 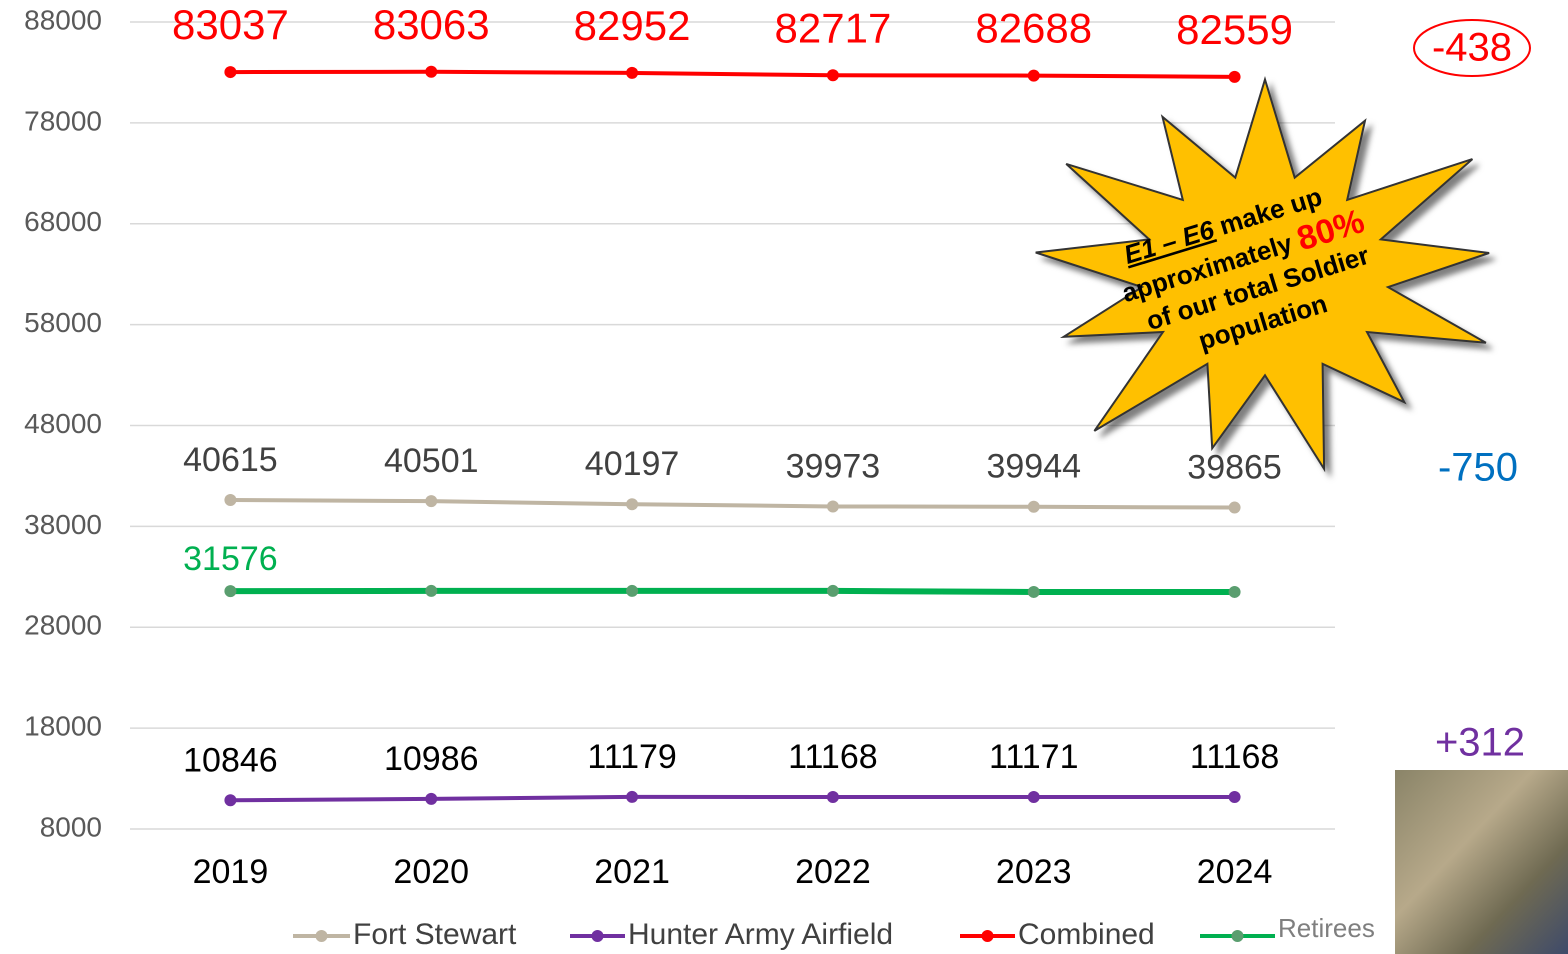 What do you see at coordinates (833, 27) in the screenshot?
I see `data-label: 82717` at bounding box center [833, 27].